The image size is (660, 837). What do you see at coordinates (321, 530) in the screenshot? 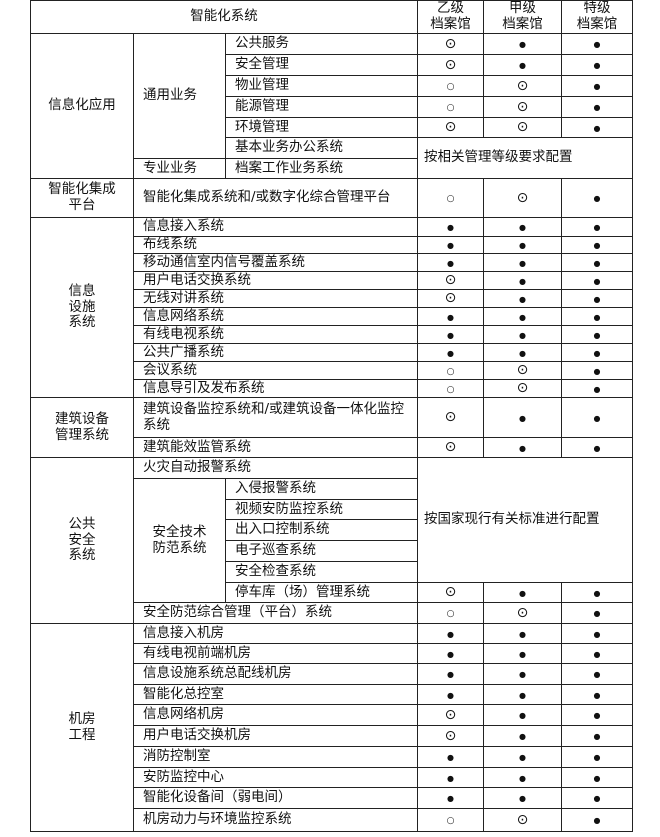
I see `system-name: 出入口控制系统` at bounding box center [321, 530].